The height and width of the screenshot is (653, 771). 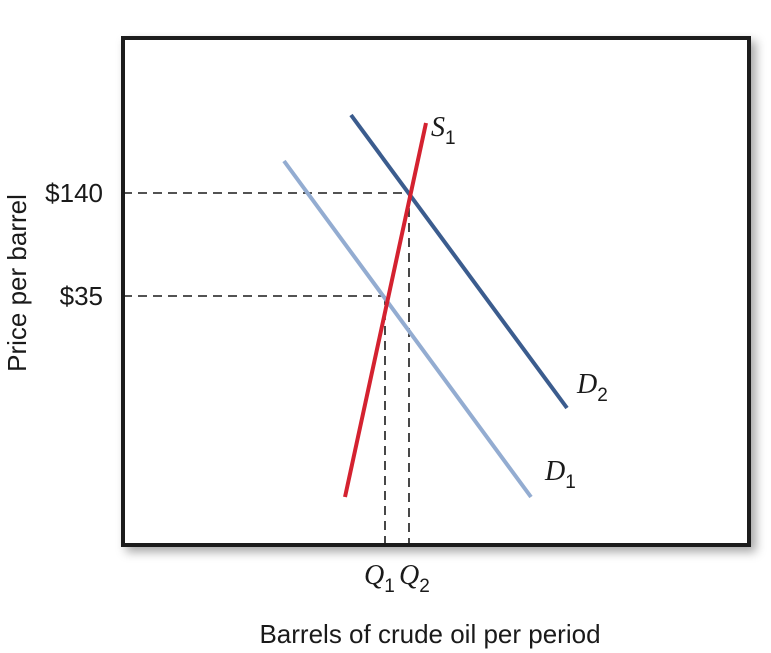 What do you see at coordinates (74, 244) in the screenshot?
I see `y-tick-labels: $35 $140` at bounding box center [74, 244].